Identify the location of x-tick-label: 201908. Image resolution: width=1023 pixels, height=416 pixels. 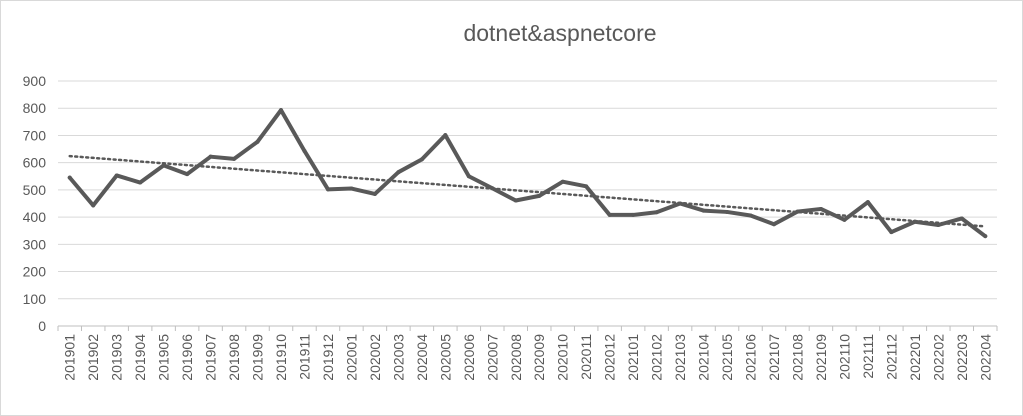
(234, 357).